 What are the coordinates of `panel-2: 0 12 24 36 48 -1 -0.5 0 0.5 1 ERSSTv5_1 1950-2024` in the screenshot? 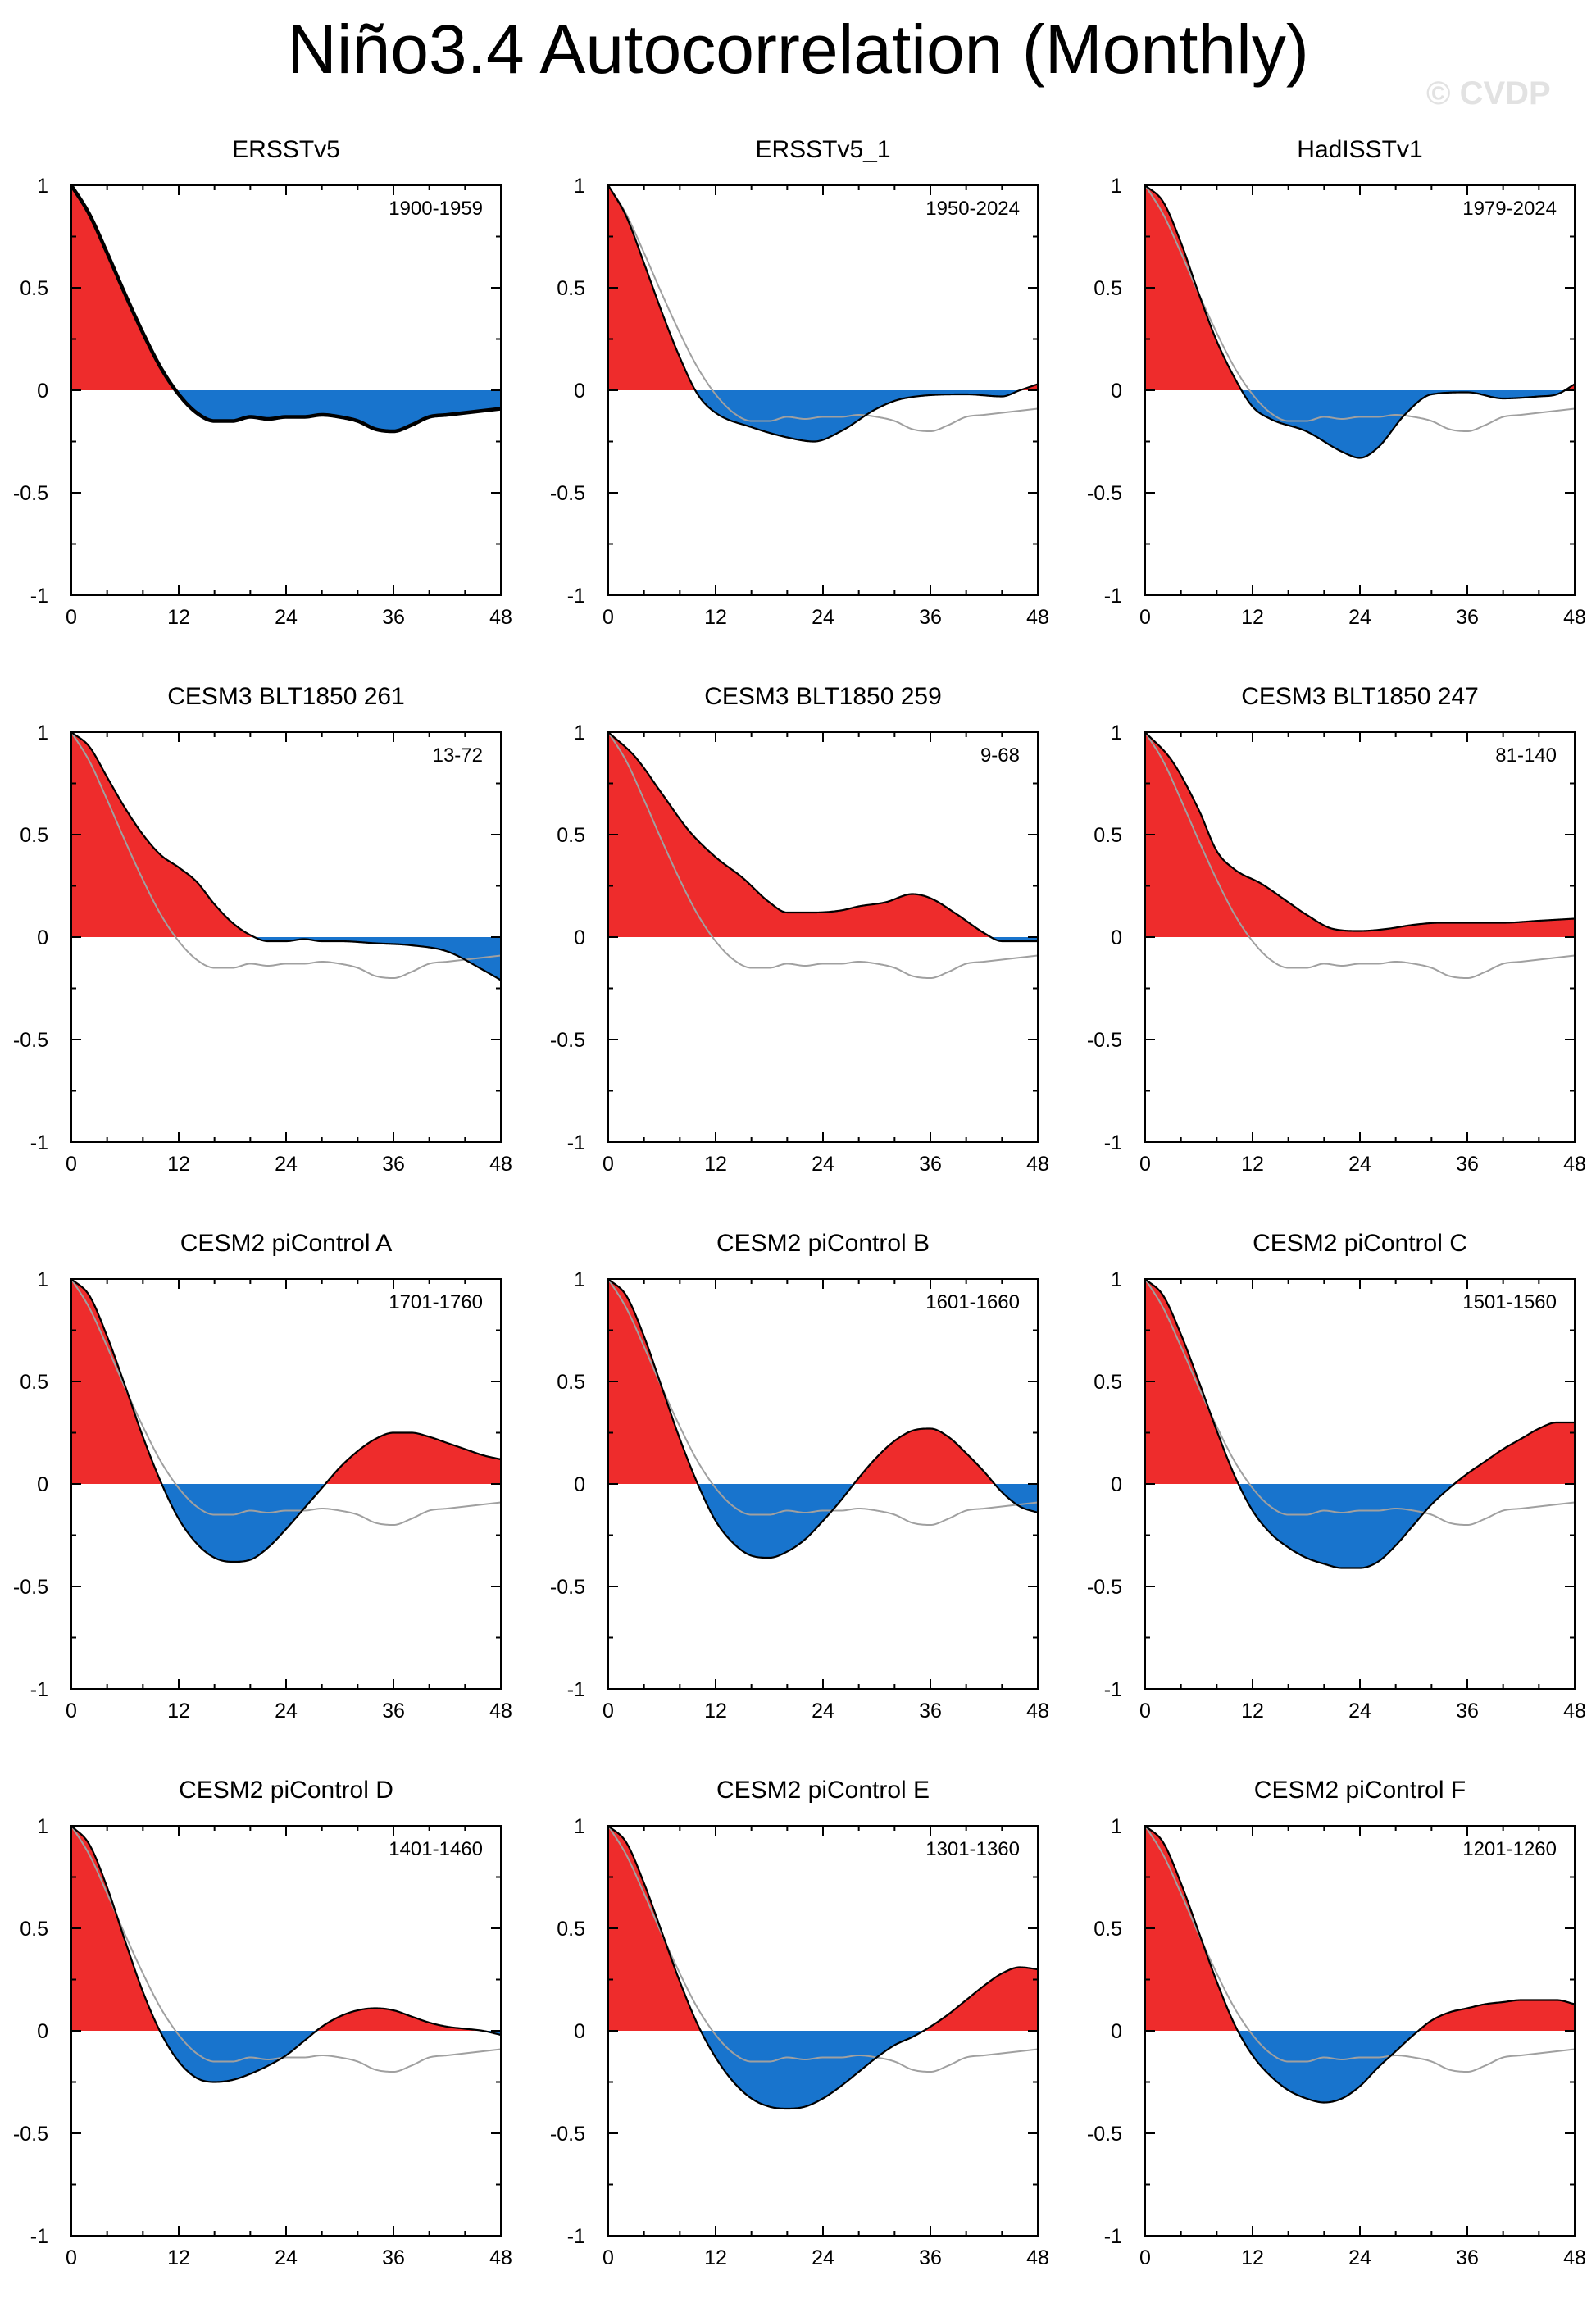 It's located at (799, 382).